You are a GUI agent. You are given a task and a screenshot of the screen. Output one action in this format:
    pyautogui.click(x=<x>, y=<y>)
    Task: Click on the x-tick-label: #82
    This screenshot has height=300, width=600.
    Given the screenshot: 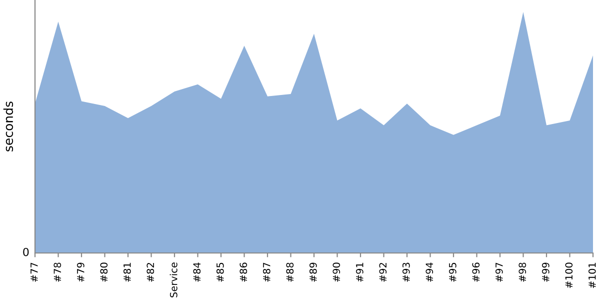 What is the action you would take?
    pyautogui.click(x=150, y=272)
    